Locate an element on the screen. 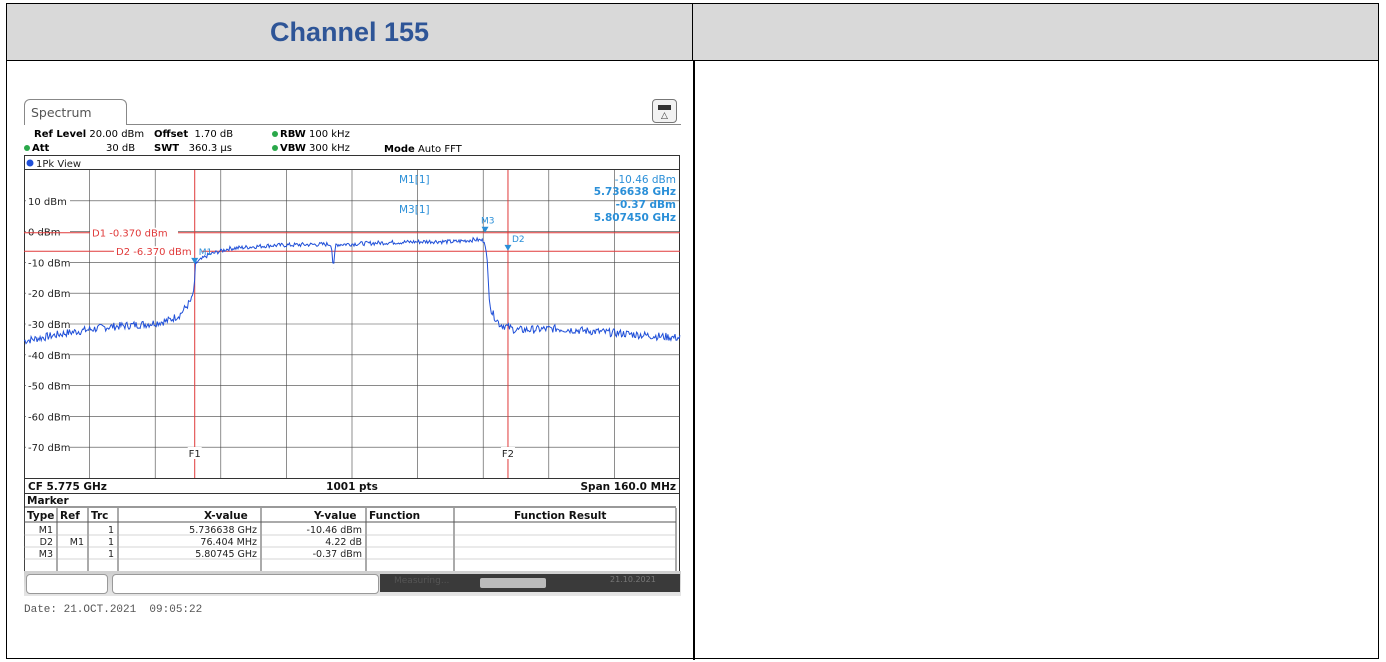 Image resolution: width=1386 pixels, height=662 pixels. mode-value: Auto FFT is located at coordinates (439, 149).